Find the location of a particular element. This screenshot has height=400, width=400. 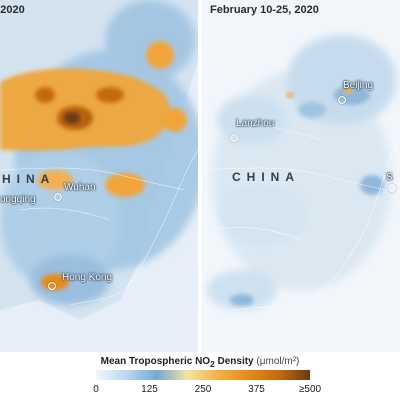

city-marker-hong-kong is located at coordinates (52, 286).